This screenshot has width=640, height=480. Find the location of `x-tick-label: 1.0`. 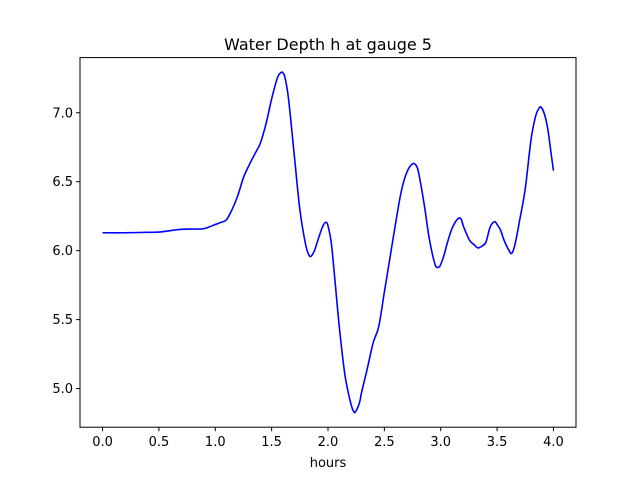

x-tick-label: 1.0 is located at coordinates (215, 442).